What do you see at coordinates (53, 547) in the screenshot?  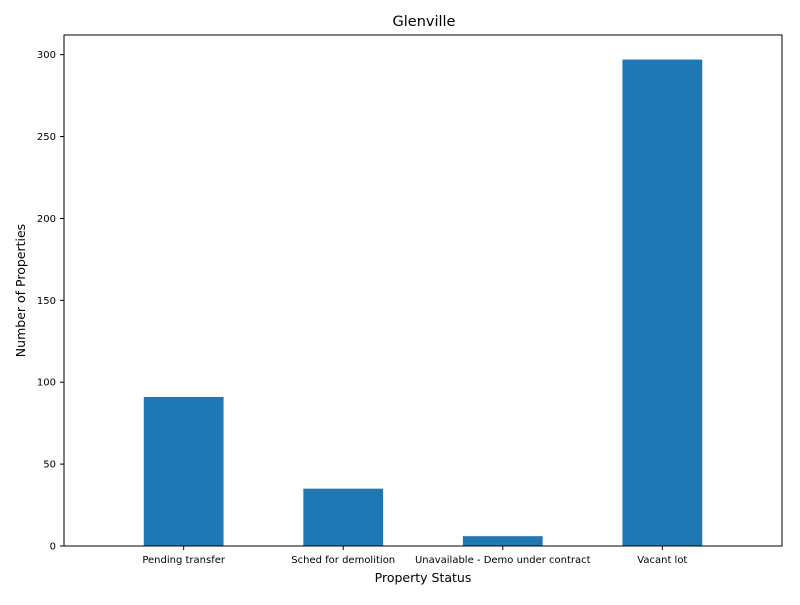 I see `y-tick-label-0: 0` at bounding box center [53, 547].